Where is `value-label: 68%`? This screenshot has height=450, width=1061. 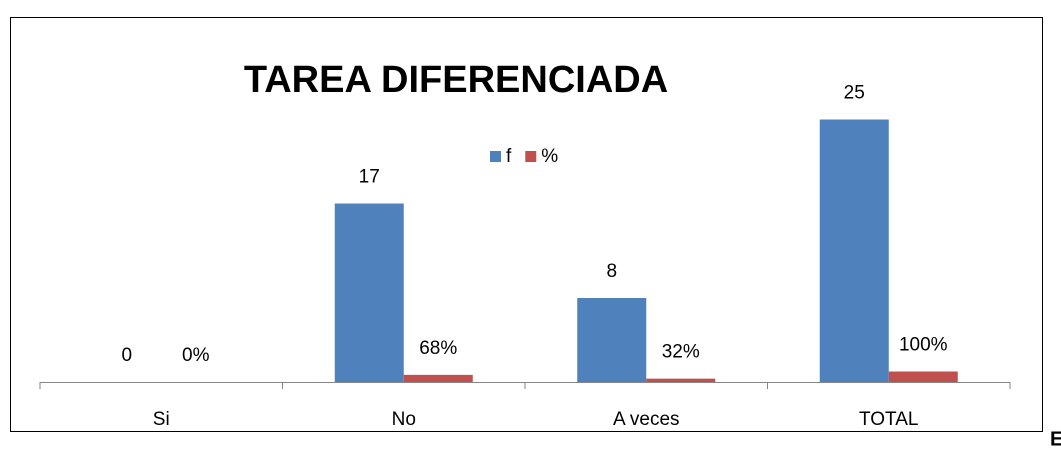
value-label: 68% is located at coordinates (438, 348).